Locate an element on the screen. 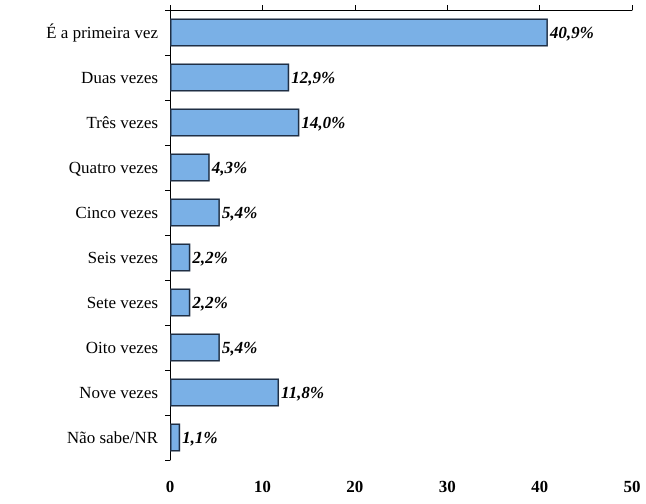  x-tick-label: 40 is located at coordinates (539, 486).